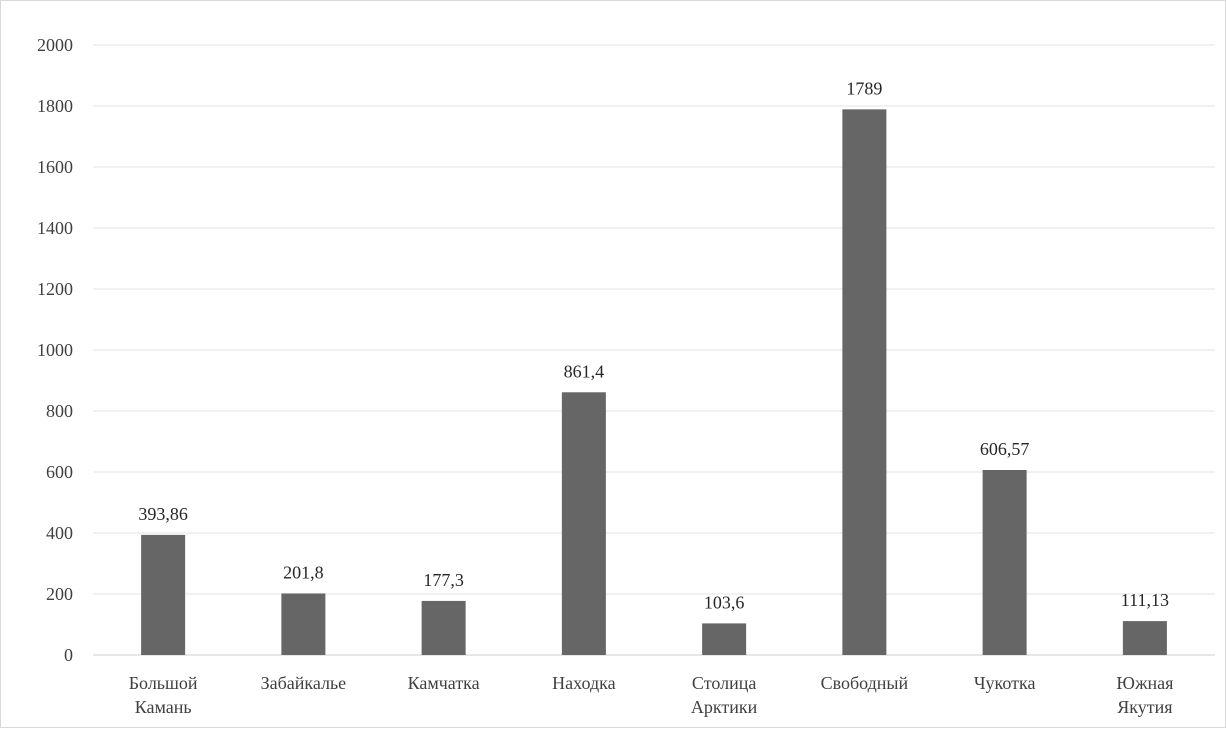 This screenshot has height=729, width=1226. What do you see at coordinates (1144, 683) in the screenshot?
I see `category-label: Южная` at bounding box center [1144, 683].